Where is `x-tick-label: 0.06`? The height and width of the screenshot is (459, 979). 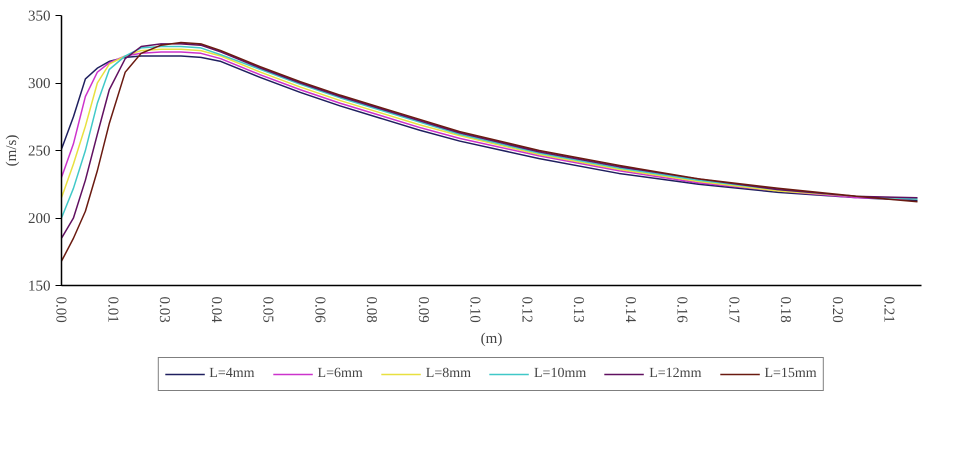
x-tick-label: 0.06 is located at coordinates (319, 310).